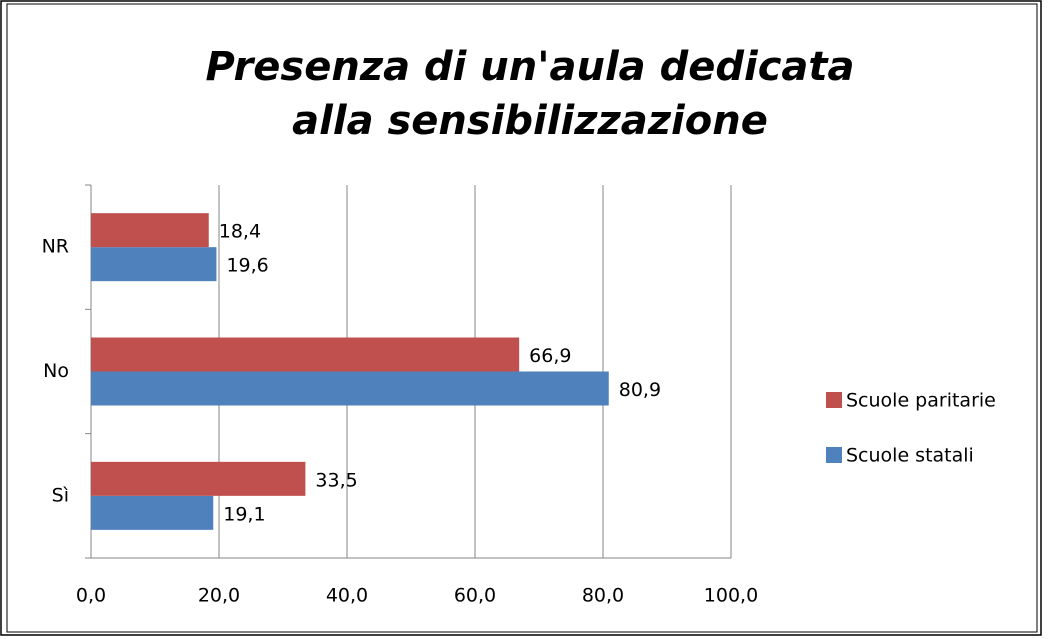 This screenshot has height=639, width=1048. What do you see at coordinates (56, 371) in the screenshot?
I see `y-tick-label: No` at bounding box center [56, 371].